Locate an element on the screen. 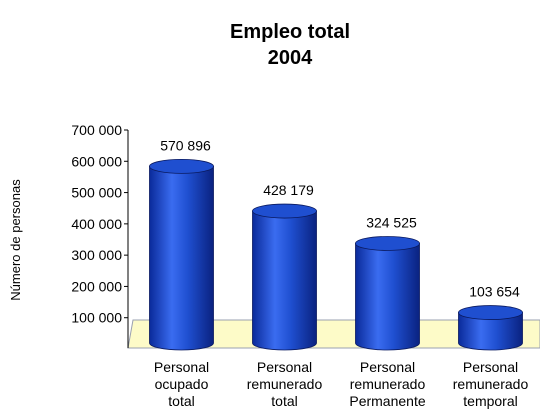 The width and height of the screenshot is (540, 417). x-tick-label: Personal remunerado Permanente is located at coordinates (387, 384).